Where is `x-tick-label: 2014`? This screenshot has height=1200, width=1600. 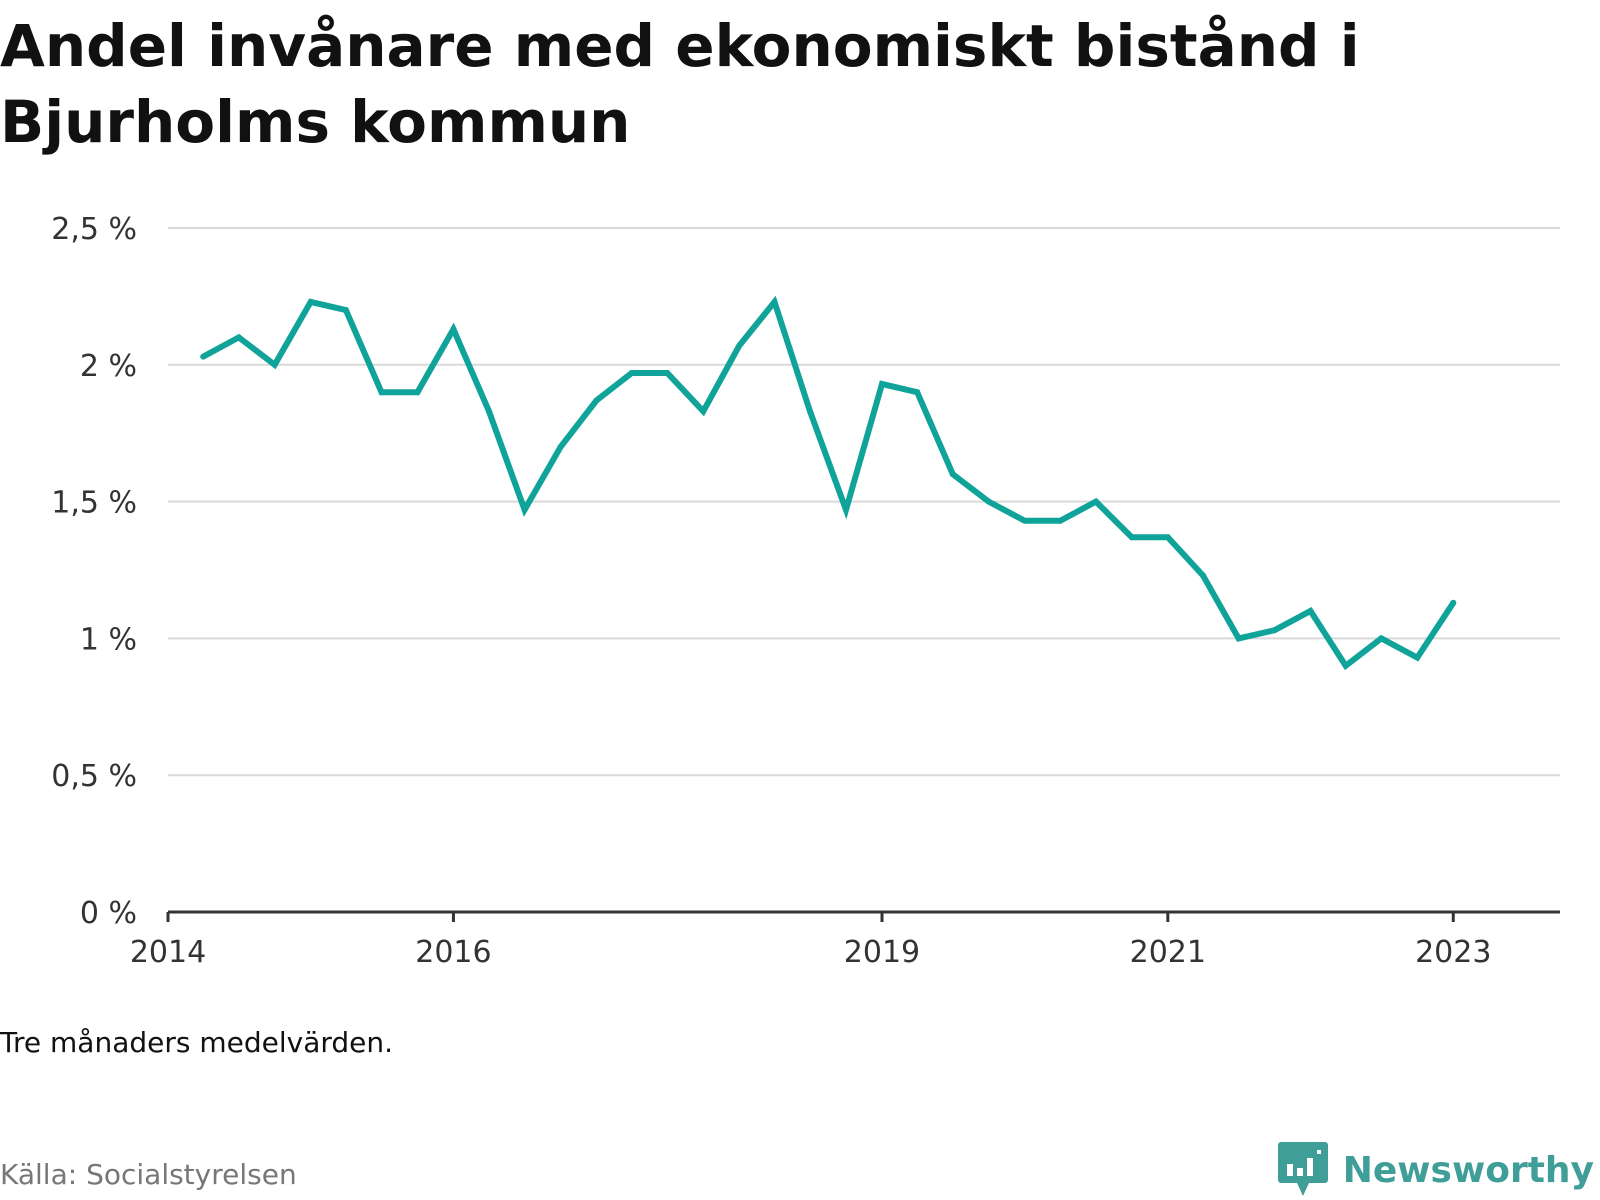
x-tick-label: 2014 is located at coordinates (168, 952).